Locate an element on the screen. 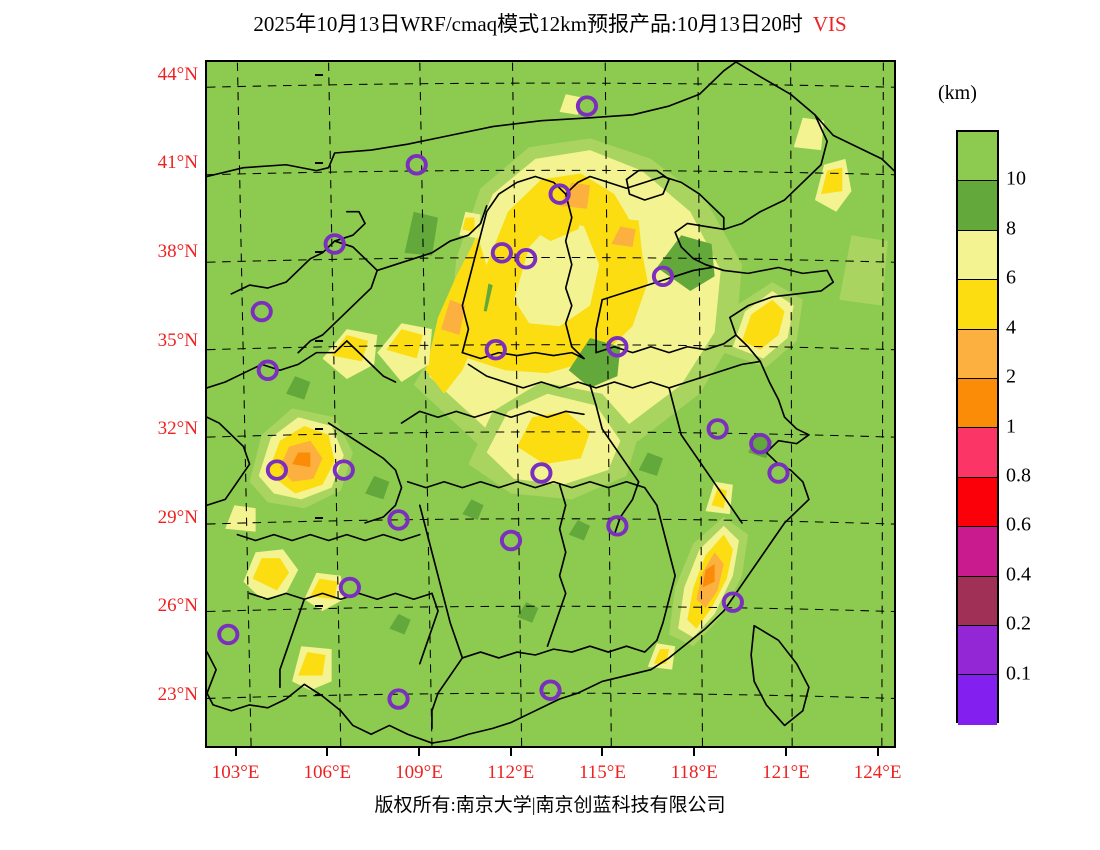  colorbar-segment-0.8-1 is located at coordinates (977, 453).